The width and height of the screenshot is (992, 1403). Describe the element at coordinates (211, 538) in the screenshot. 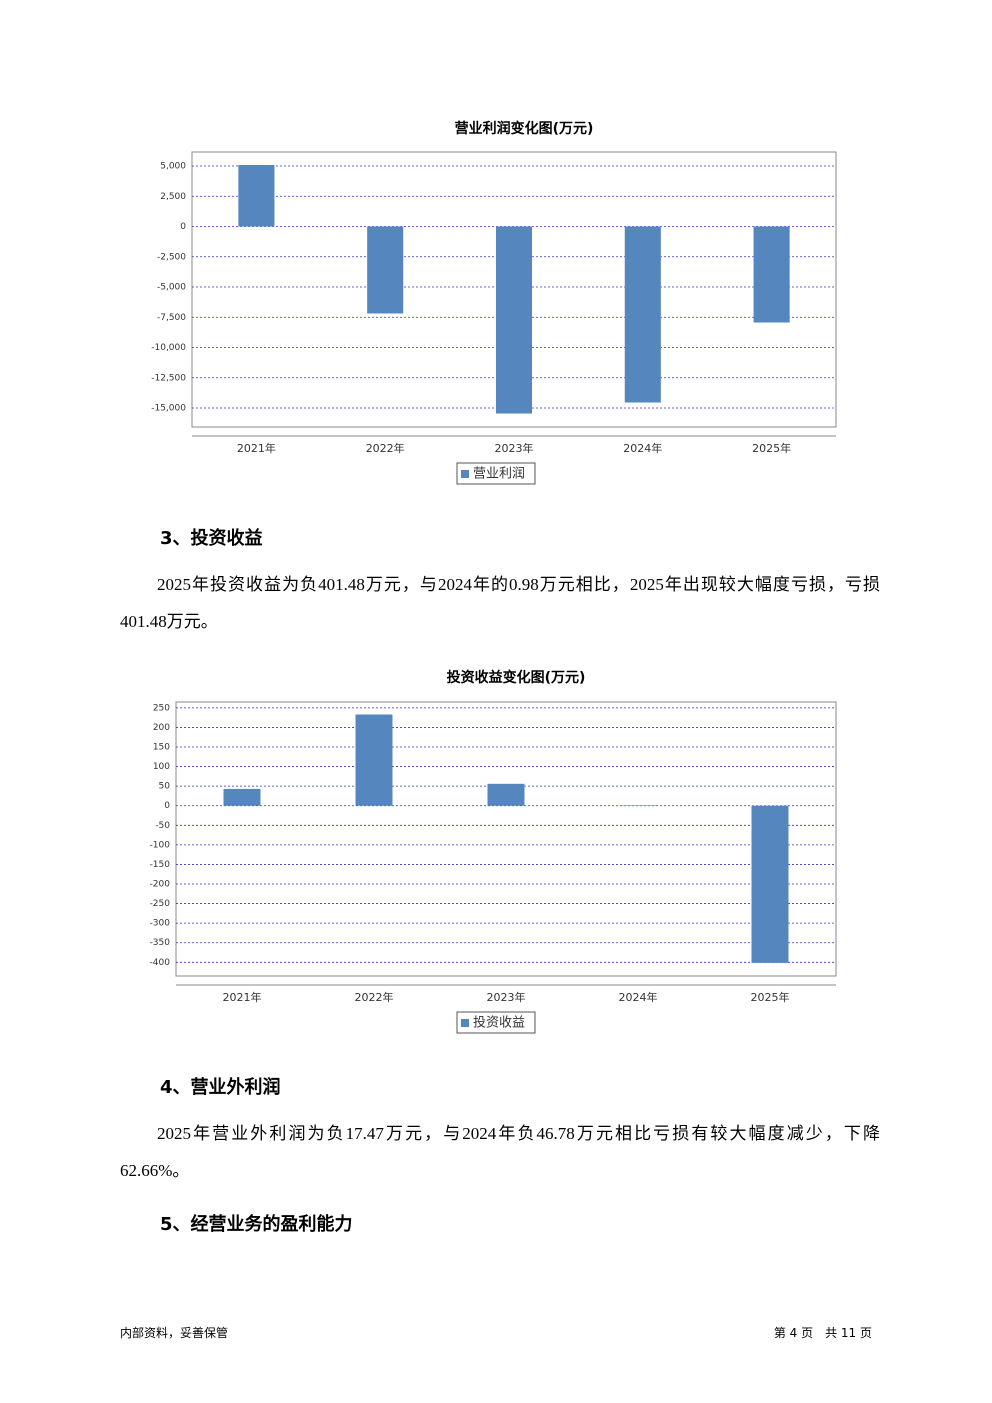

I see `heading: 3、投资收益` at that location.